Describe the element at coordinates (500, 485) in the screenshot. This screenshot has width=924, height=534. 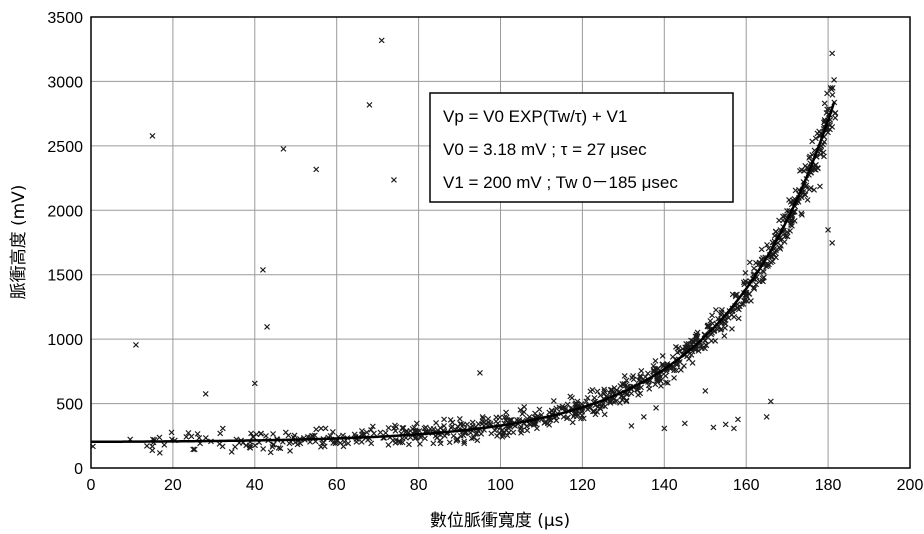
I see `x-tick-label: 100` at that location.